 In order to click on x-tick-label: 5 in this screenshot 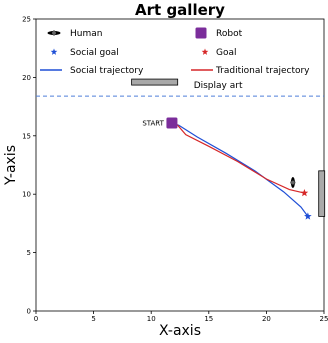, I will do `click(93, 319)`.